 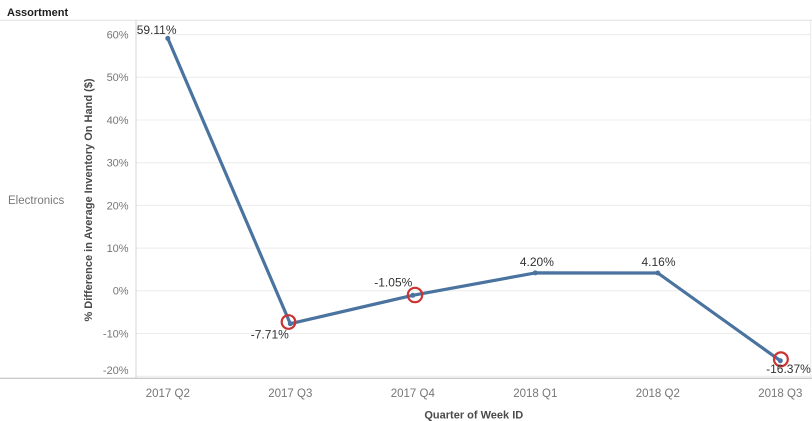 I want to click on svg-text: -7.71%, so click(x=270, y=334).